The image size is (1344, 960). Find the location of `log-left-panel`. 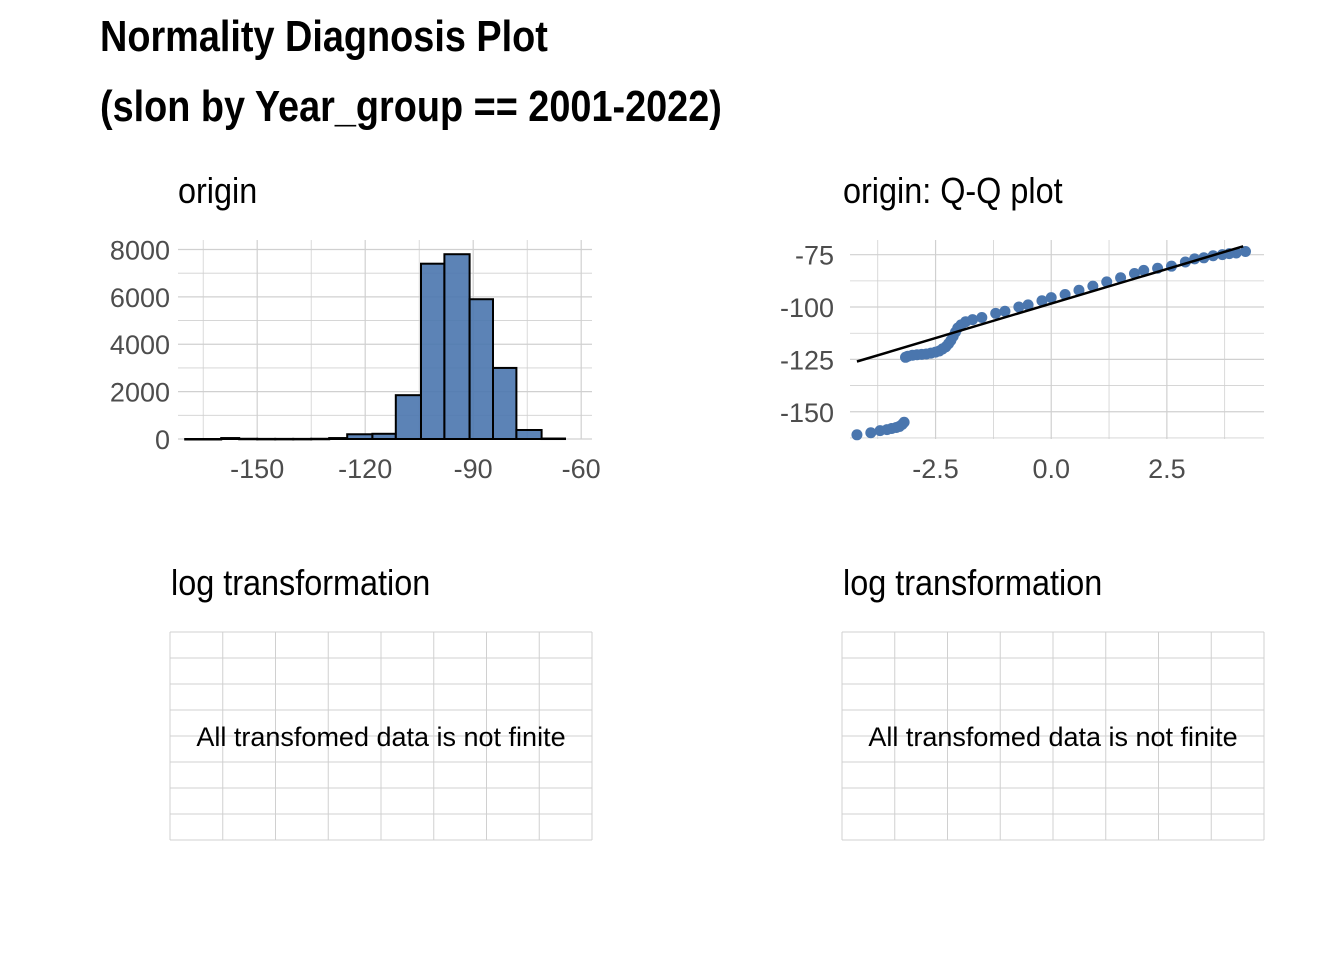

log-left-panel is located at coordinates (381, 736).